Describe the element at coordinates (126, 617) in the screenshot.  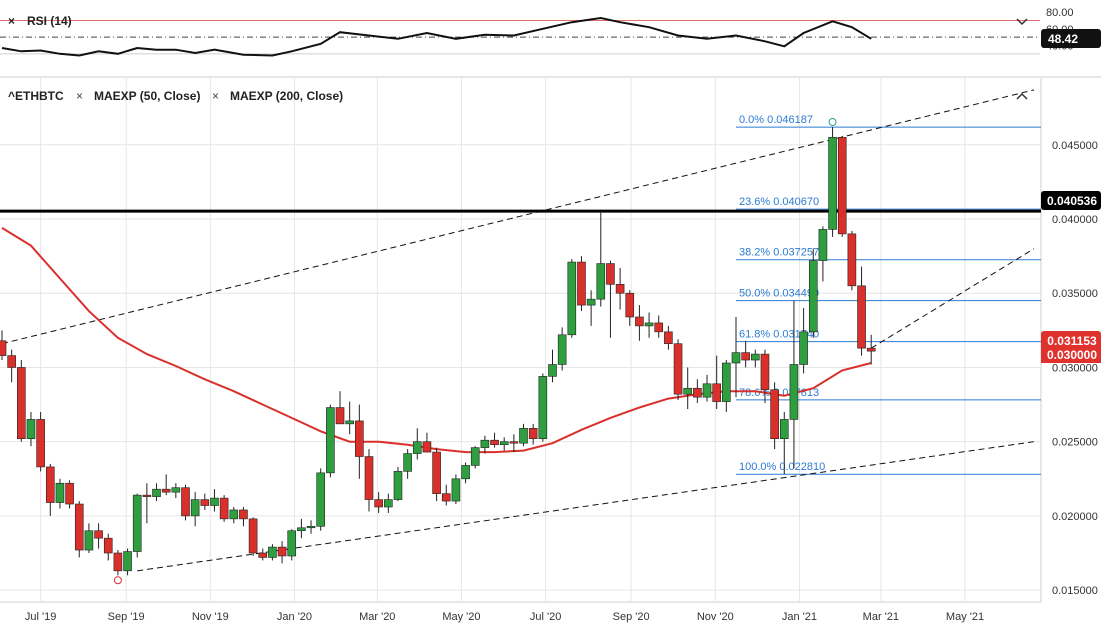
I see `x-tick-label: Sep '19` at that location.